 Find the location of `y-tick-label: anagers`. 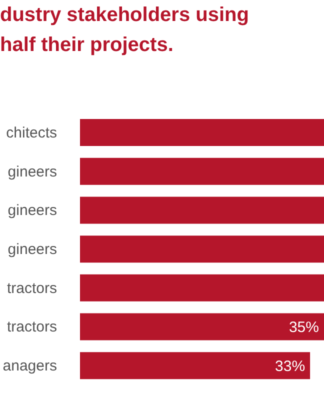

y-tick-label: anagers is located at coordinates (29, 366).